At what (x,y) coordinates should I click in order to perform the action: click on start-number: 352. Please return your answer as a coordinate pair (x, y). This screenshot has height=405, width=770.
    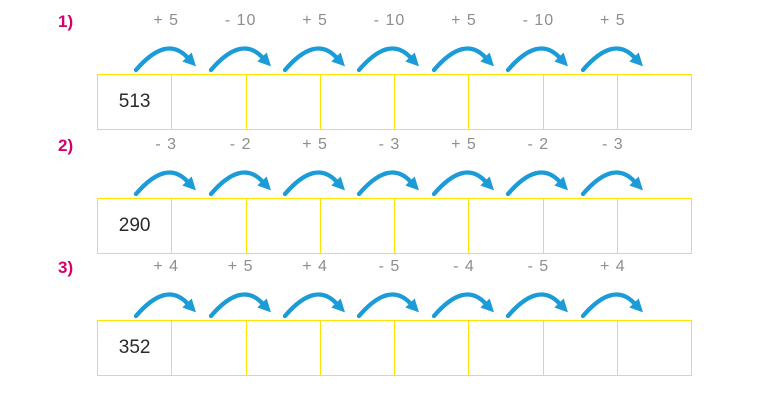
    Looking at the image, I should click on (134, 347).